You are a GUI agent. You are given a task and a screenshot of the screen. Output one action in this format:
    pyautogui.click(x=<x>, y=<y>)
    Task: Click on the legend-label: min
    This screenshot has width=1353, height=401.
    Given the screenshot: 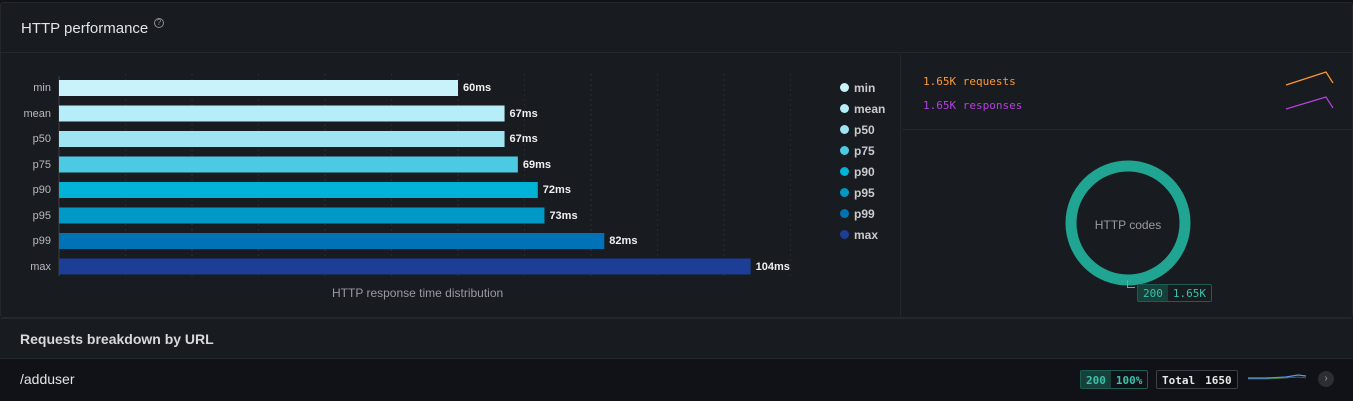 What is the action you would take?
    pyautogui.click(x=865, y=88)
    